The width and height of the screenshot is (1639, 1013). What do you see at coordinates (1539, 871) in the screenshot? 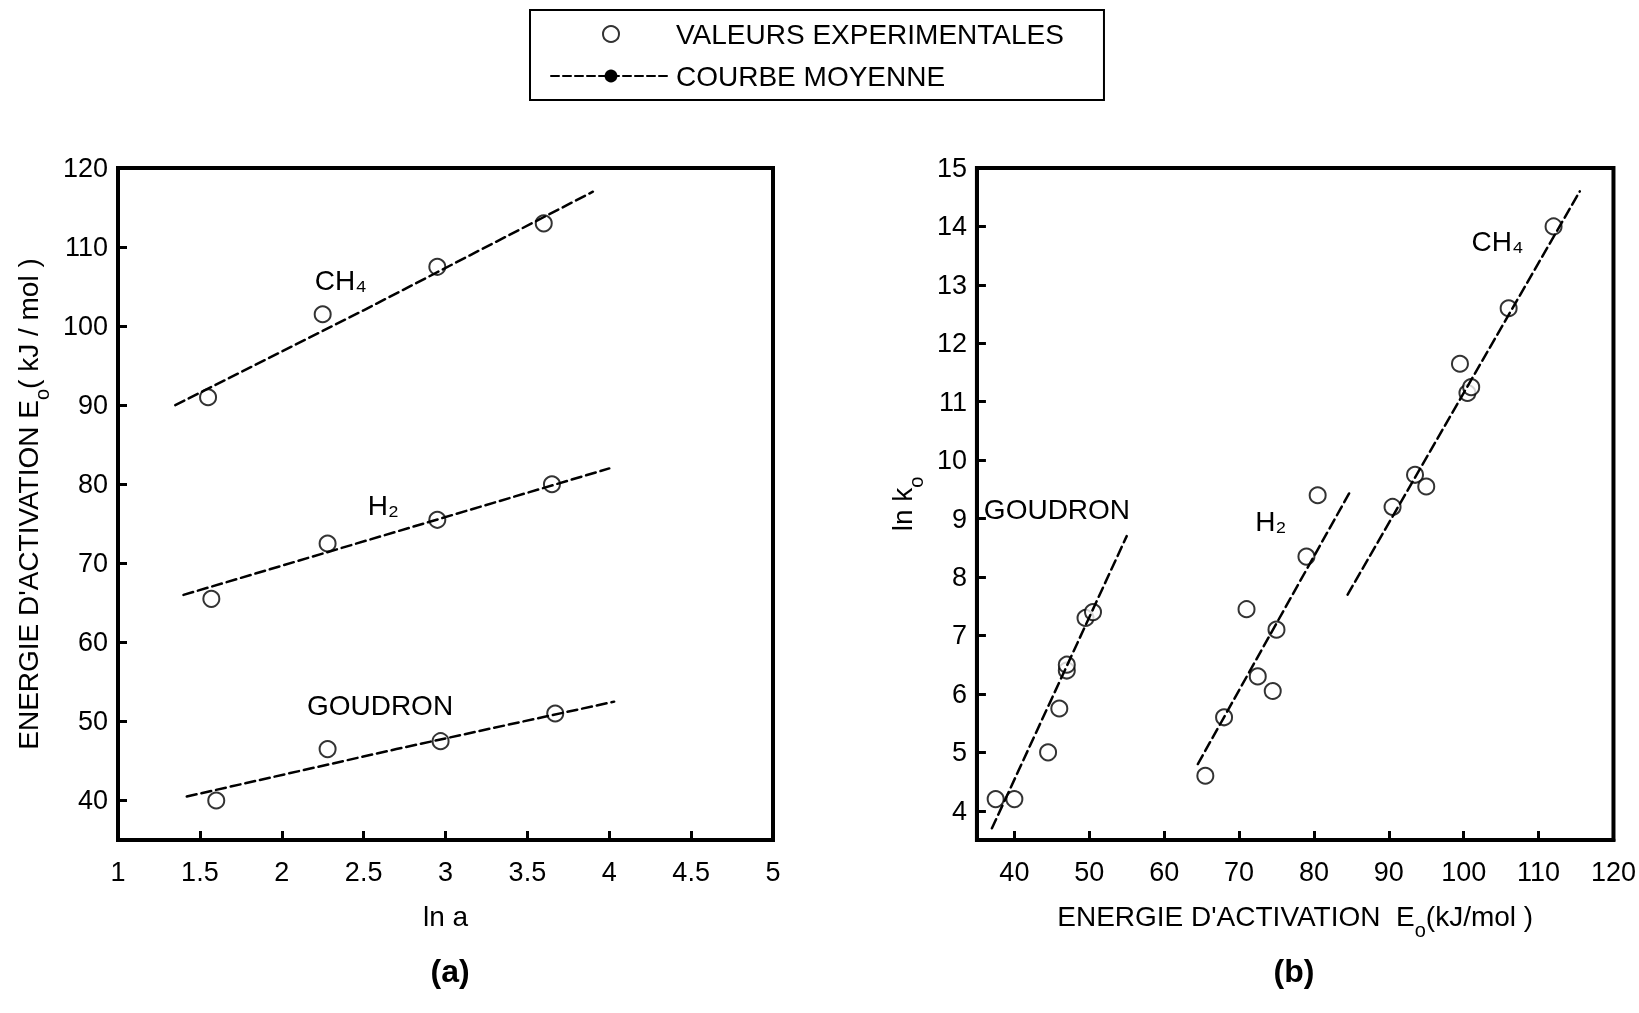
I see `x-tick-label: 110` at bounding box center [1539, 871].